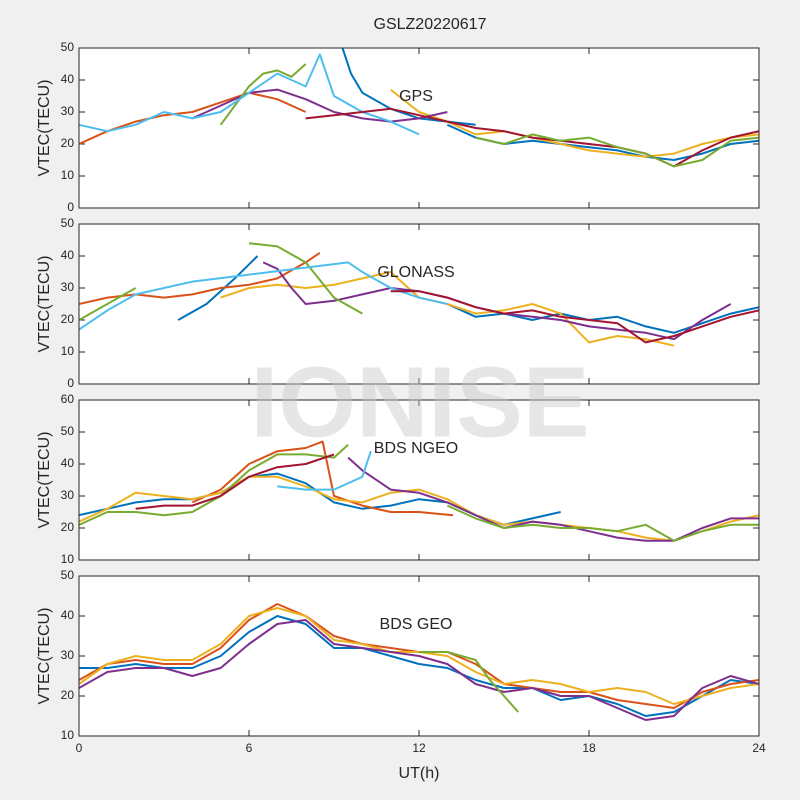 This screenshot has height=800, width=800. I want to click on x-tick-label: 24, so click(759, 748).